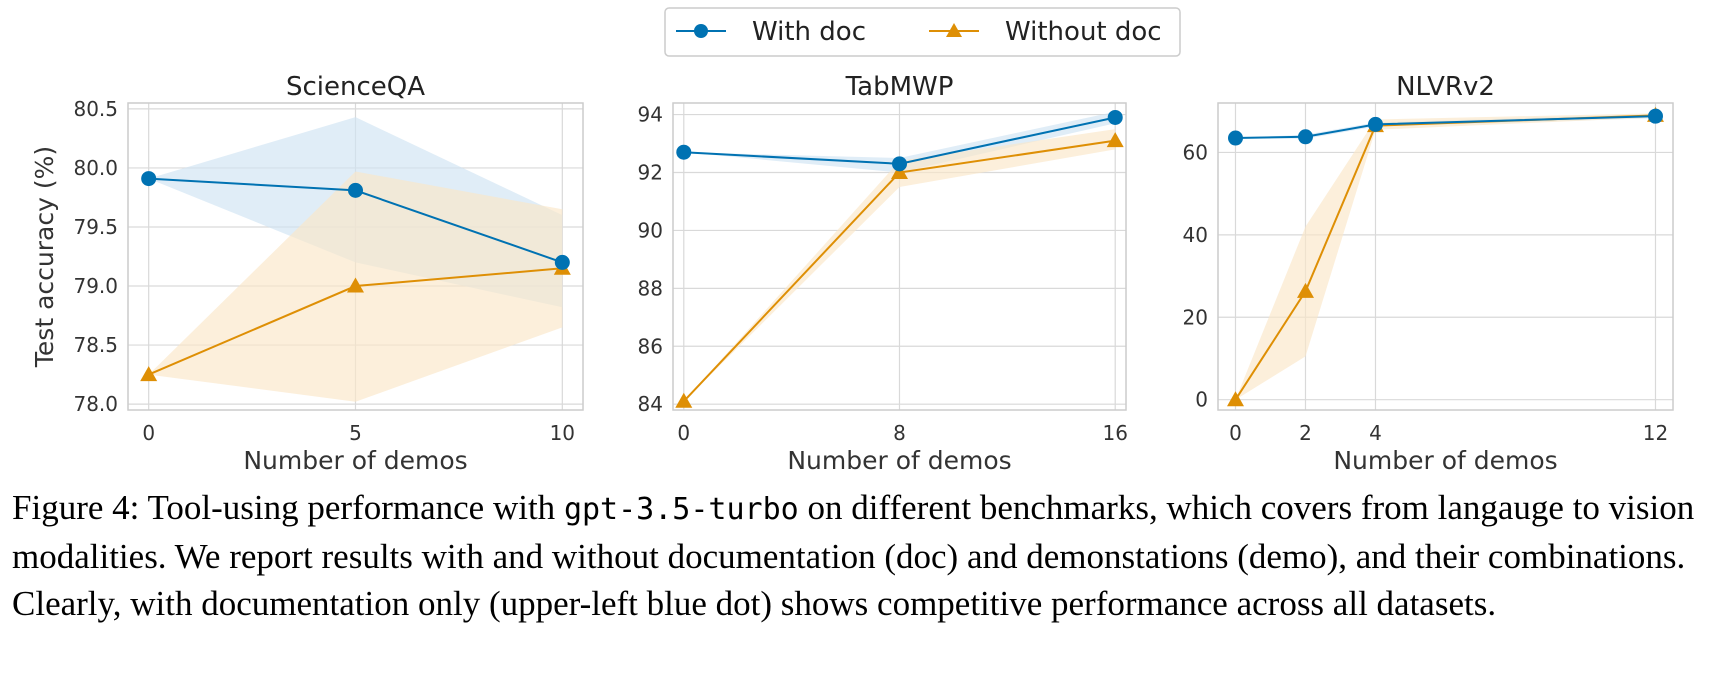 The height and width of the screenshot is (680, 1710). I want to click on y-tick-label: 79.0, so click(95, 286).